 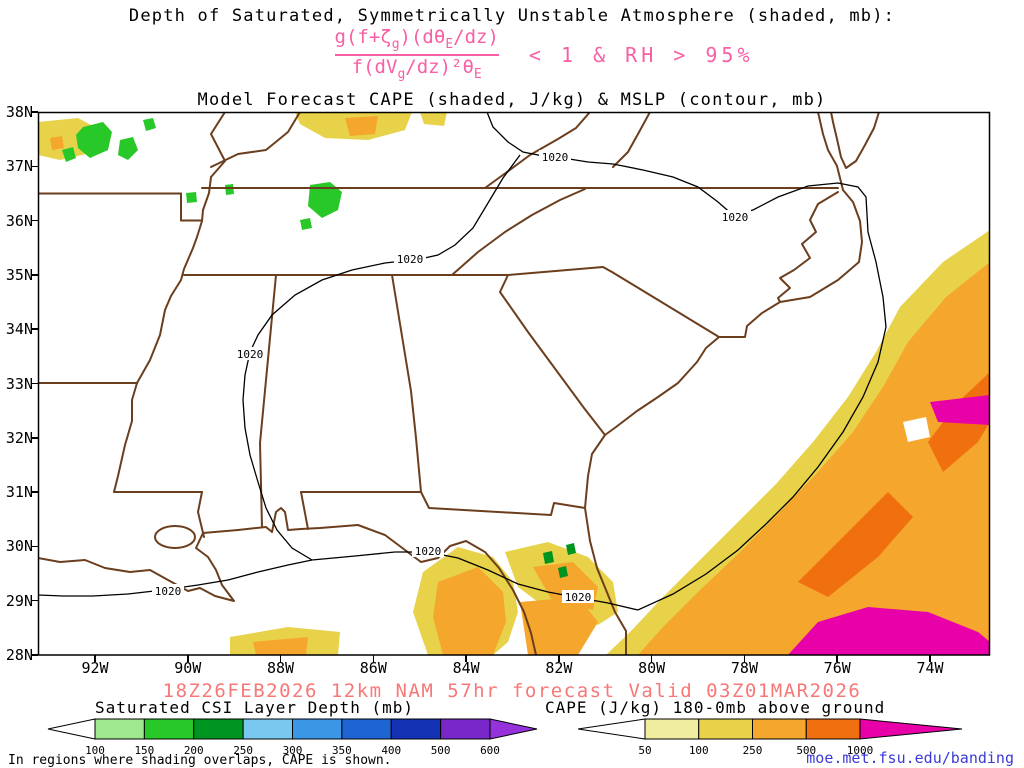 What do you see at coordinates (19, 600) in the screenshot?
I see `lat-label: 29N` at bounding box center [19, 600].